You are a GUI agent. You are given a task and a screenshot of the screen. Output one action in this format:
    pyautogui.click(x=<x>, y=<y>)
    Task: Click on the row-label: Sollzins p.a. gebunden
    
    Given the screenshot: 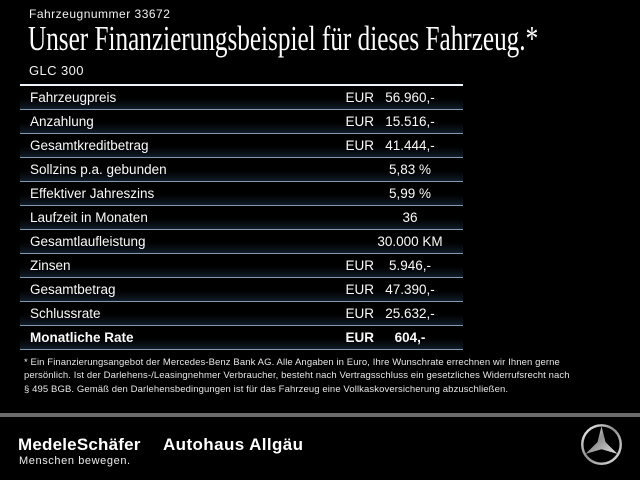 What is the action you would take?
    pyautogui.click(x=98, y=169)
    